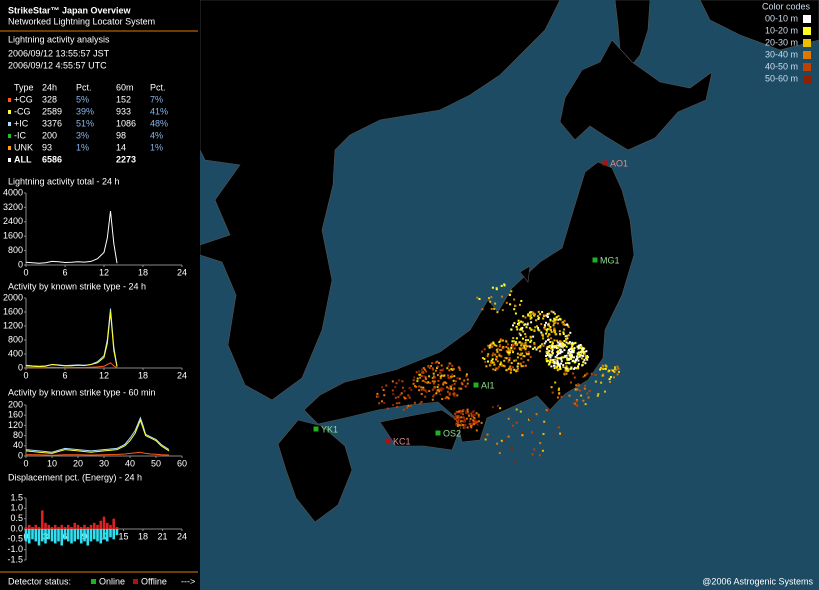  I want to click on chart-title: Lightning activity total - 24 h, so click(64, 181).